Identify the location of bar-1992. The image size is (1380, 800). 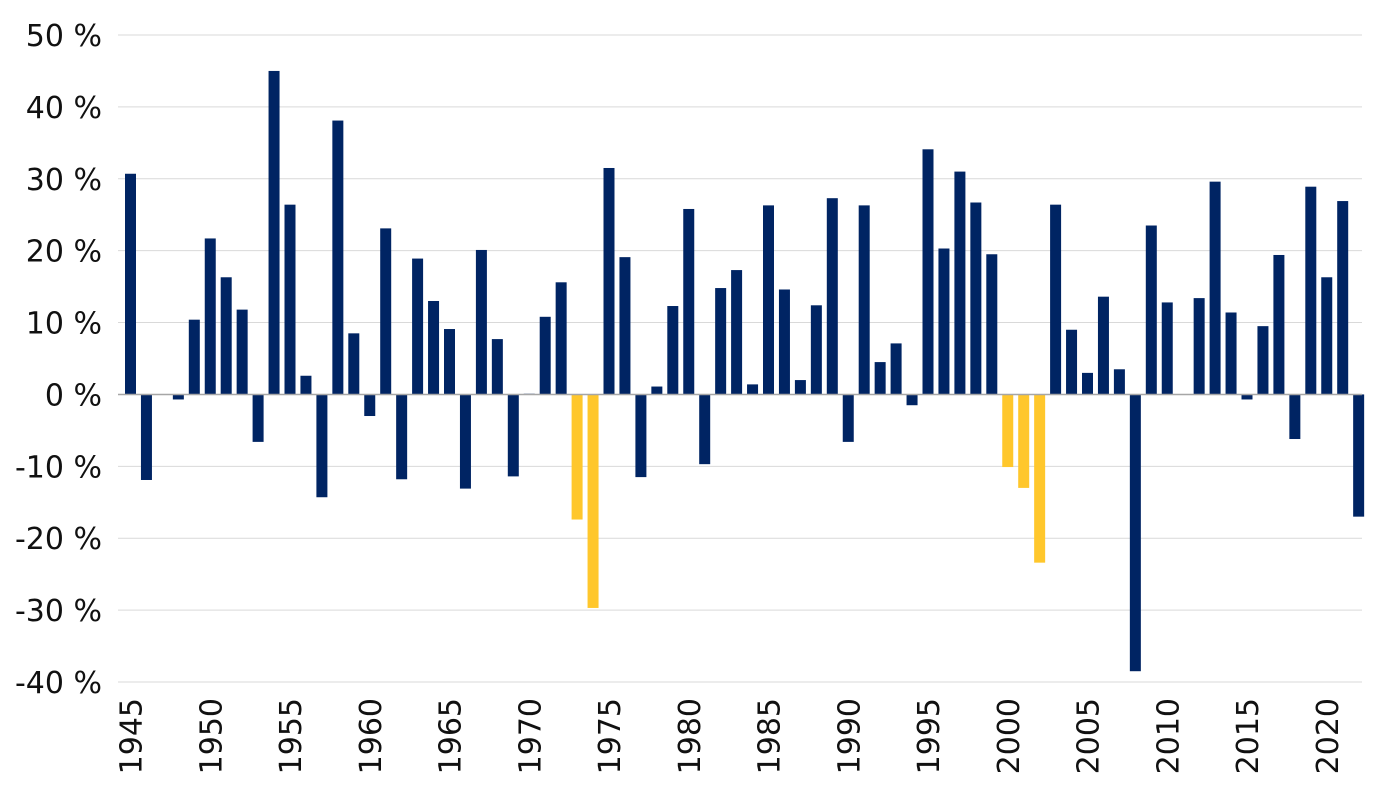
(880, 378).